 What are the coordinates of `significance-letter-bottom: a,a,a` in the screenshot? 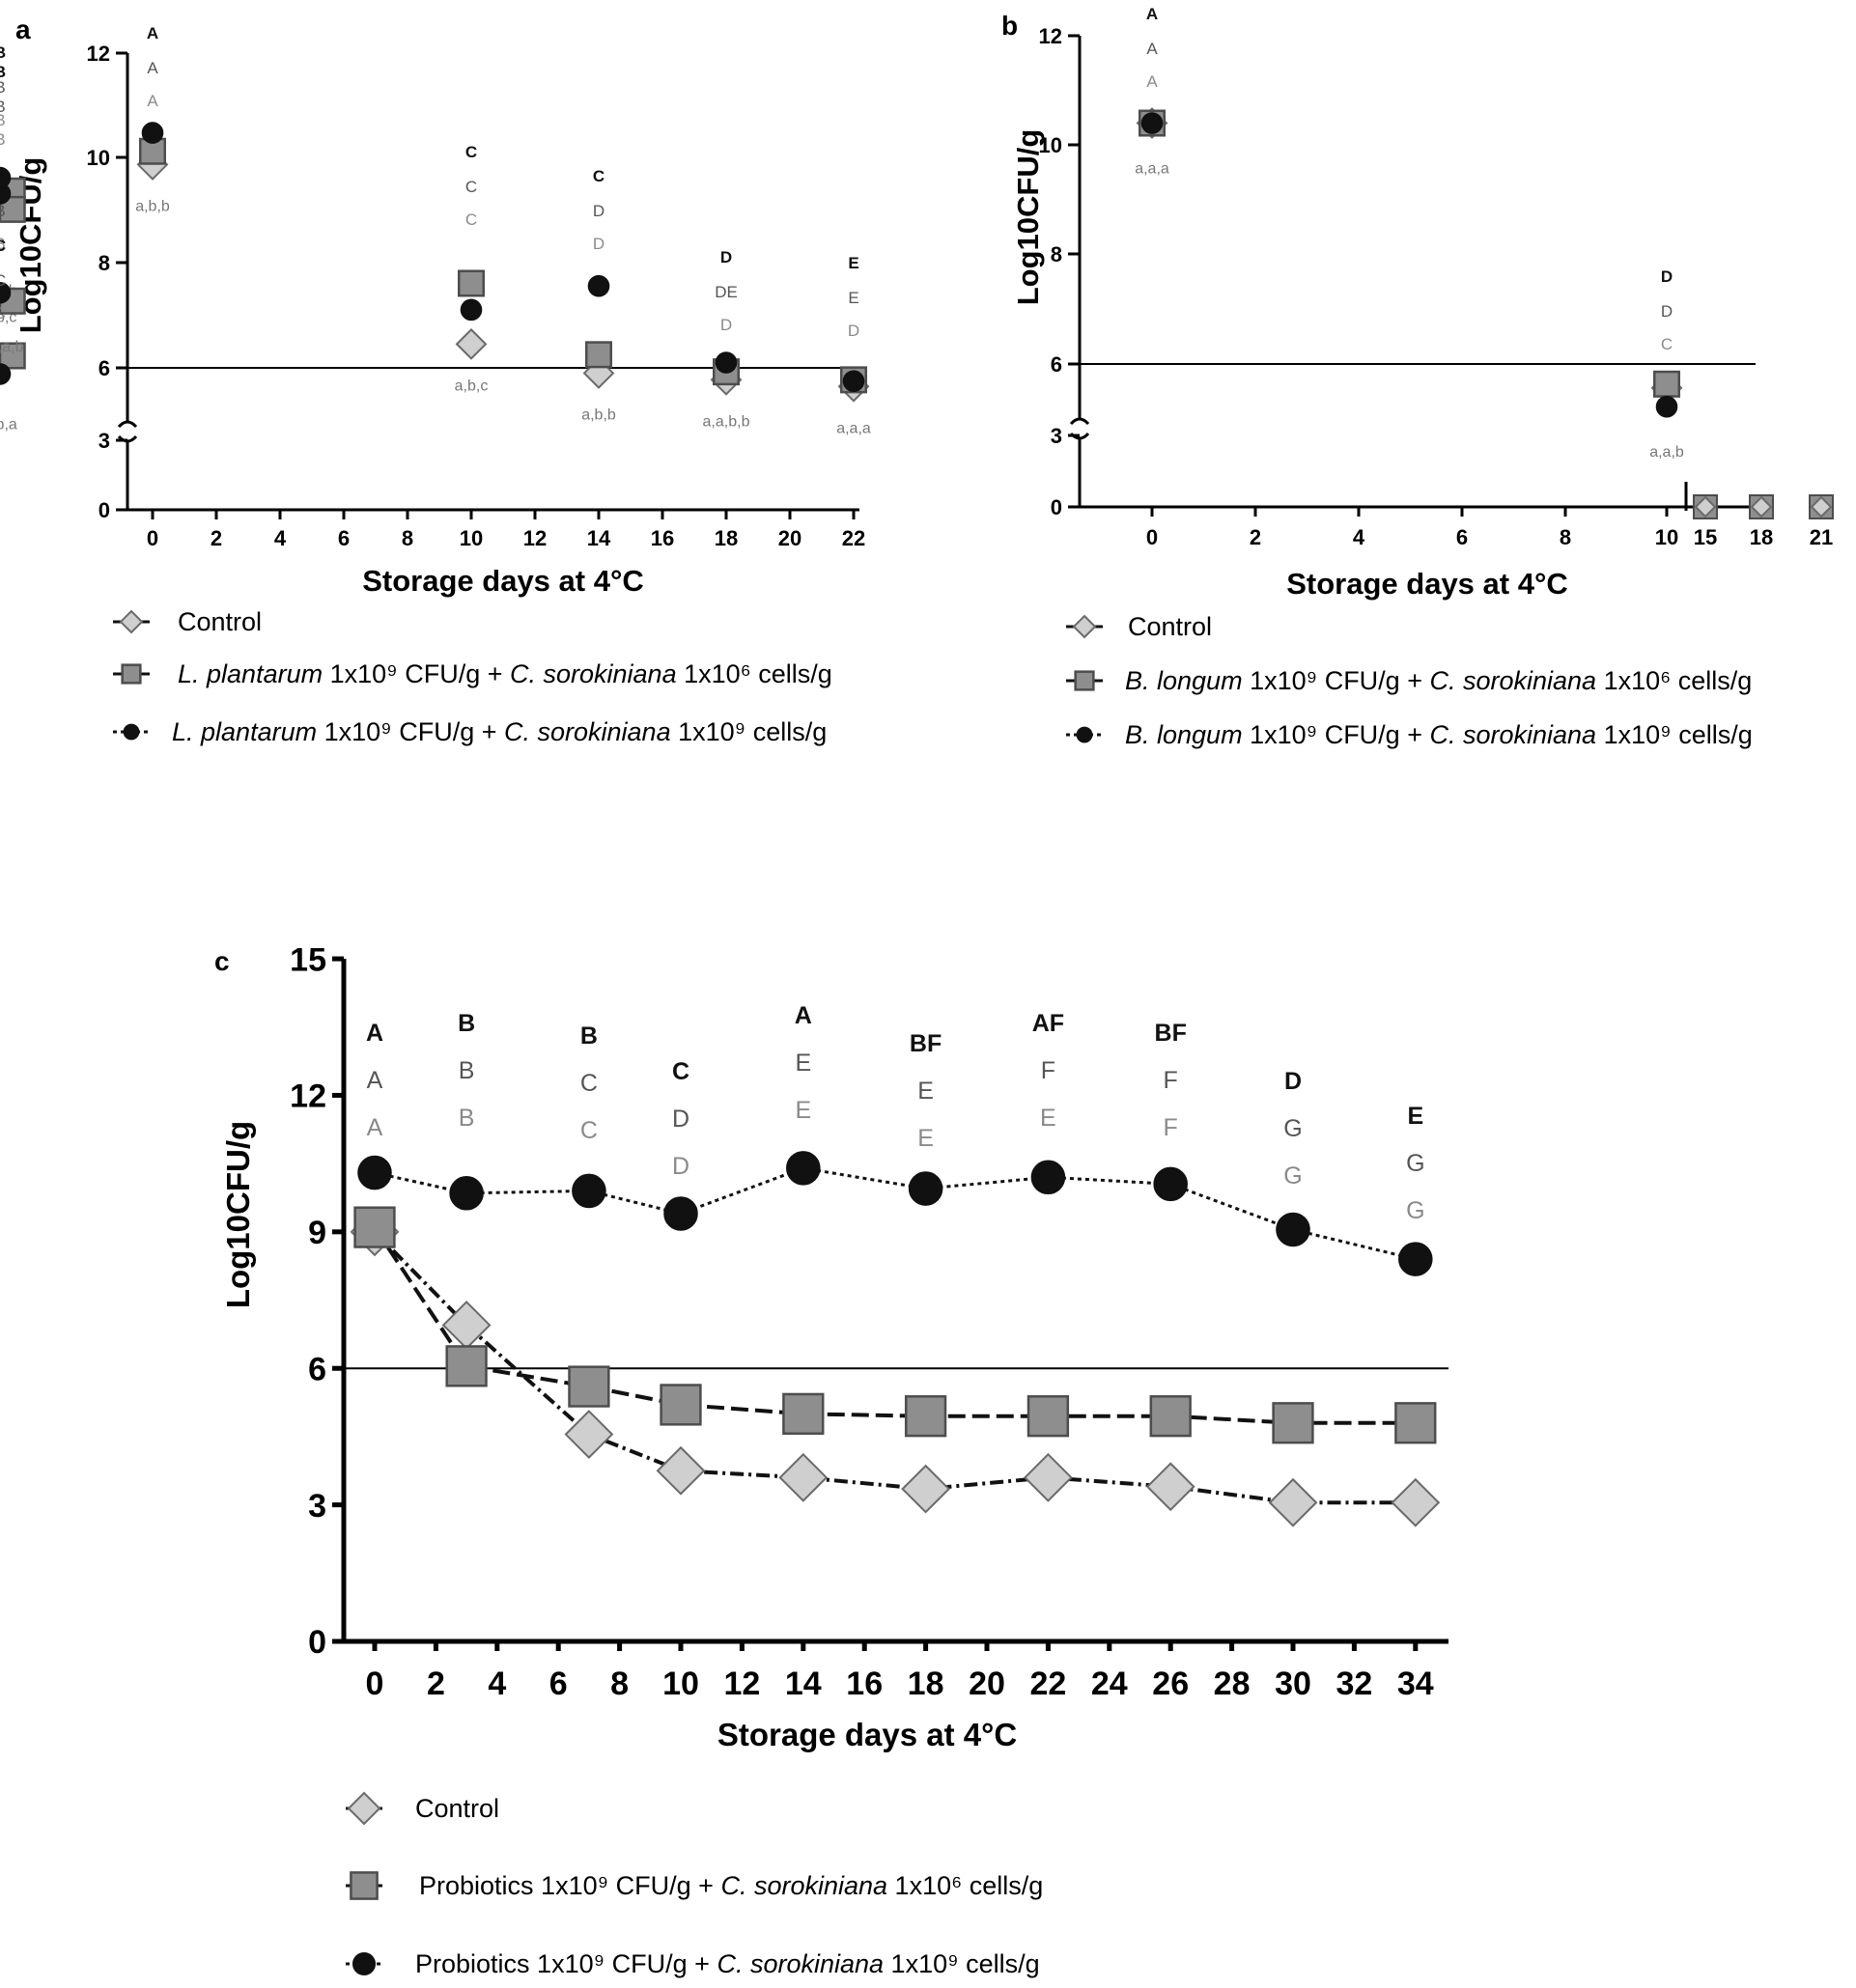 It's located at (854, 428).